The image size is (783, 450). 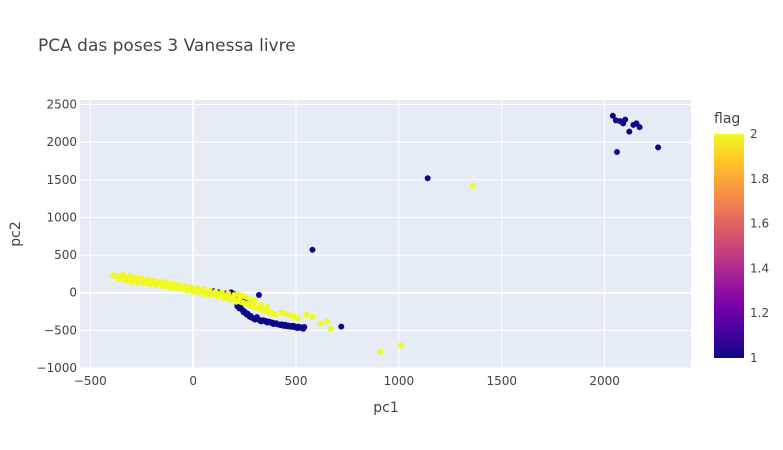 I want to click on colorbar-tick-label: 2, so click(x=754, y=134).